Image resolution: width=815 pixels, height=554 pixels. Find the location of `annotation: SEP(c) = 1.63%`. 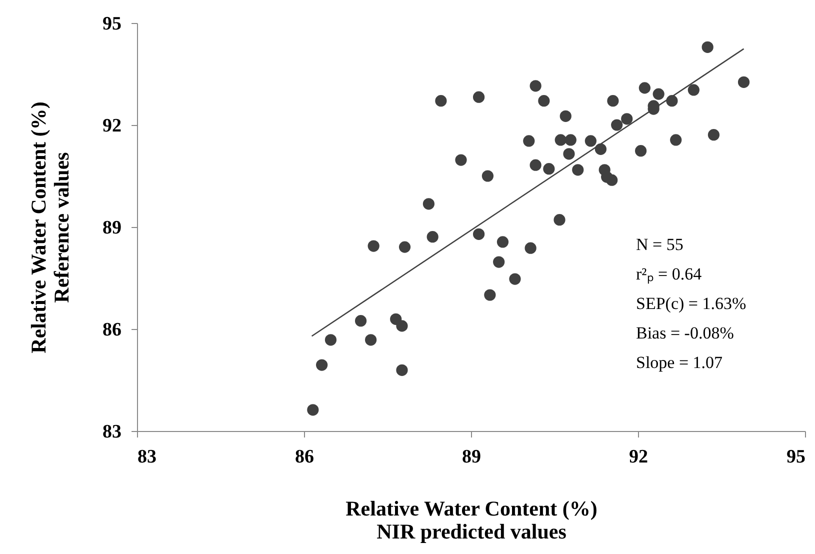

annotation: SEP(c) = 1.63% is located at coordinates (691, 303).